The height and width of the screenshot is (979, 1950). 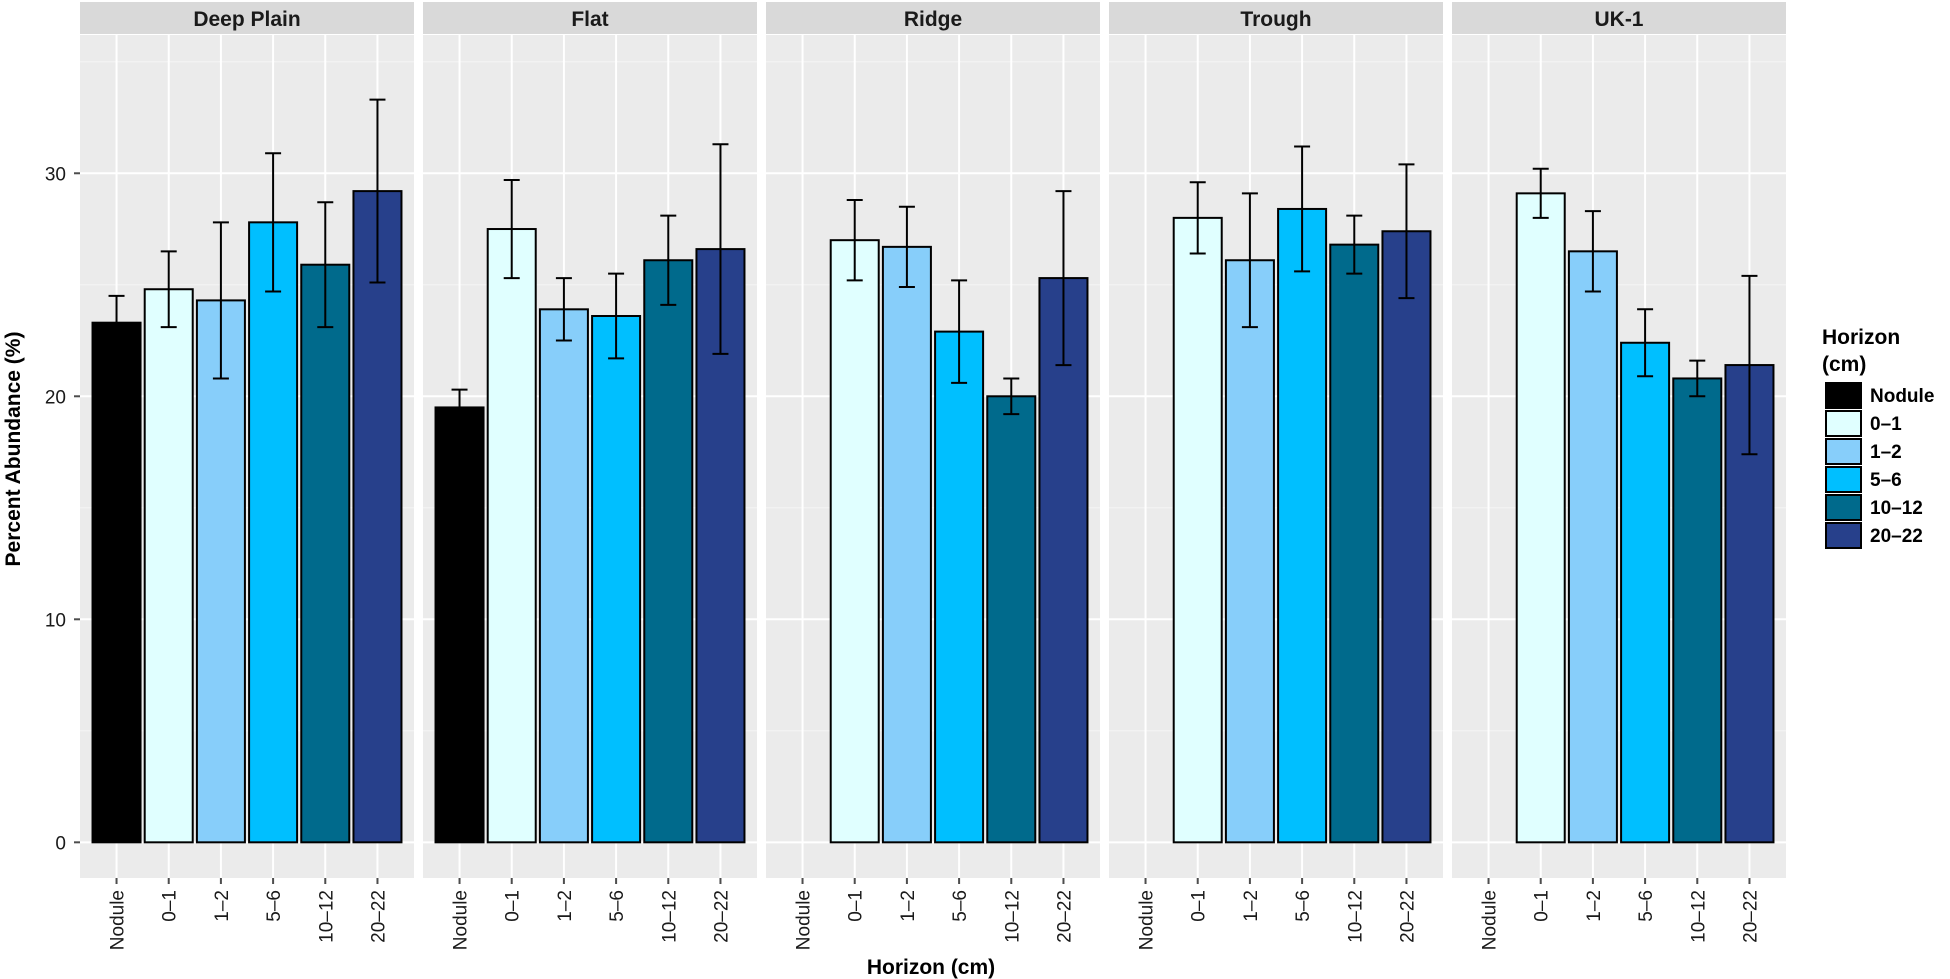 I want to click on y-tick-label: 10, so click(x=55, y=620).